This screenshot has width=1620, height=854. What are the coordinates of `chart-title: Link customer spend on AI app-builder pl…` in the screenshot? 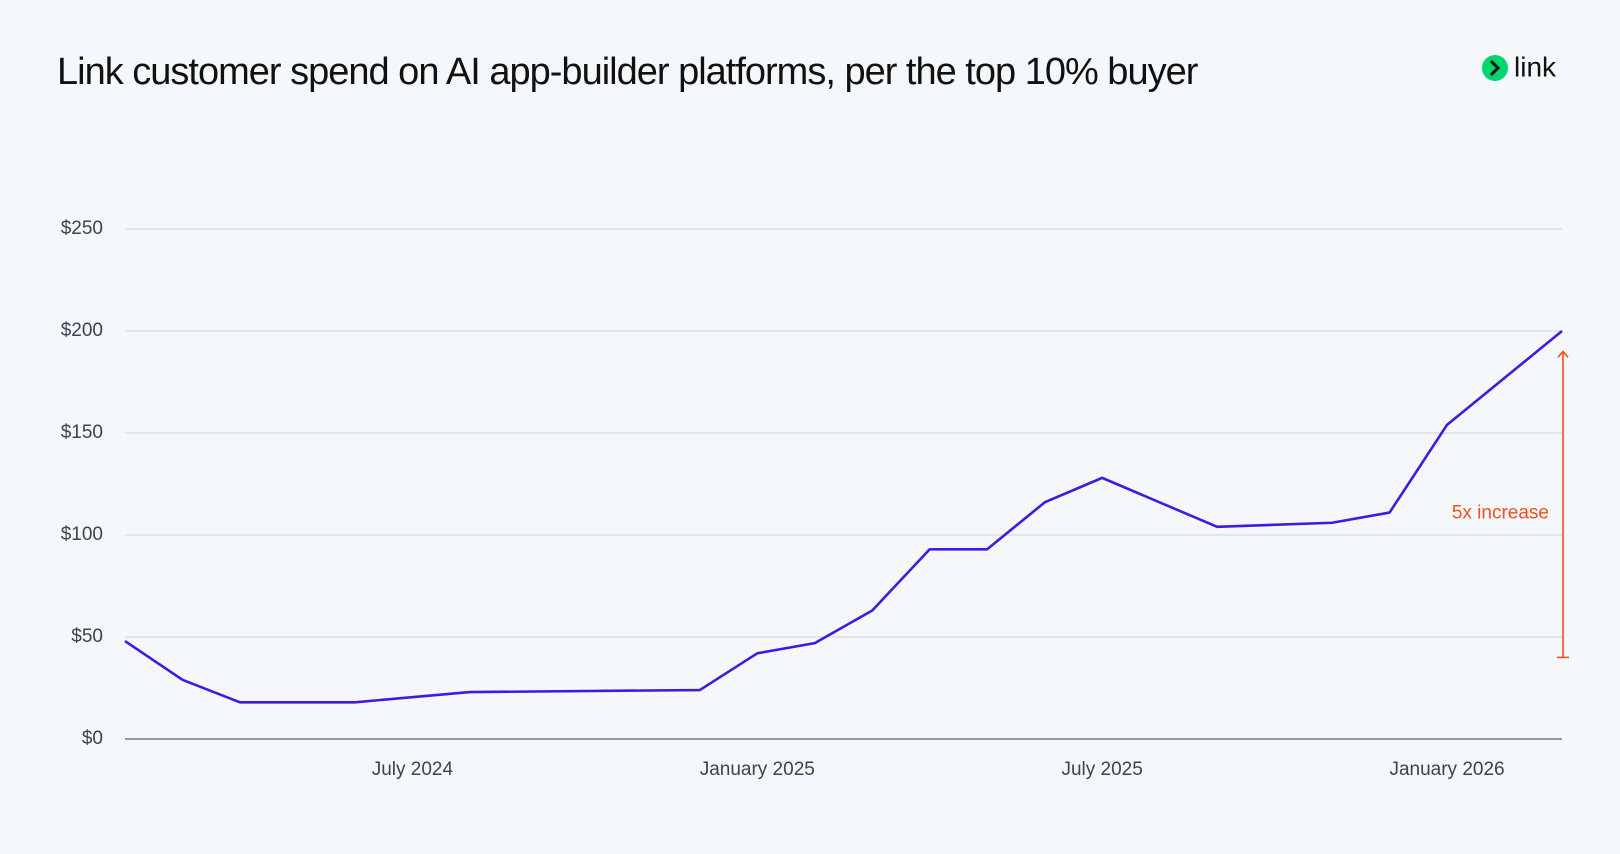 It's located at (628, 72).